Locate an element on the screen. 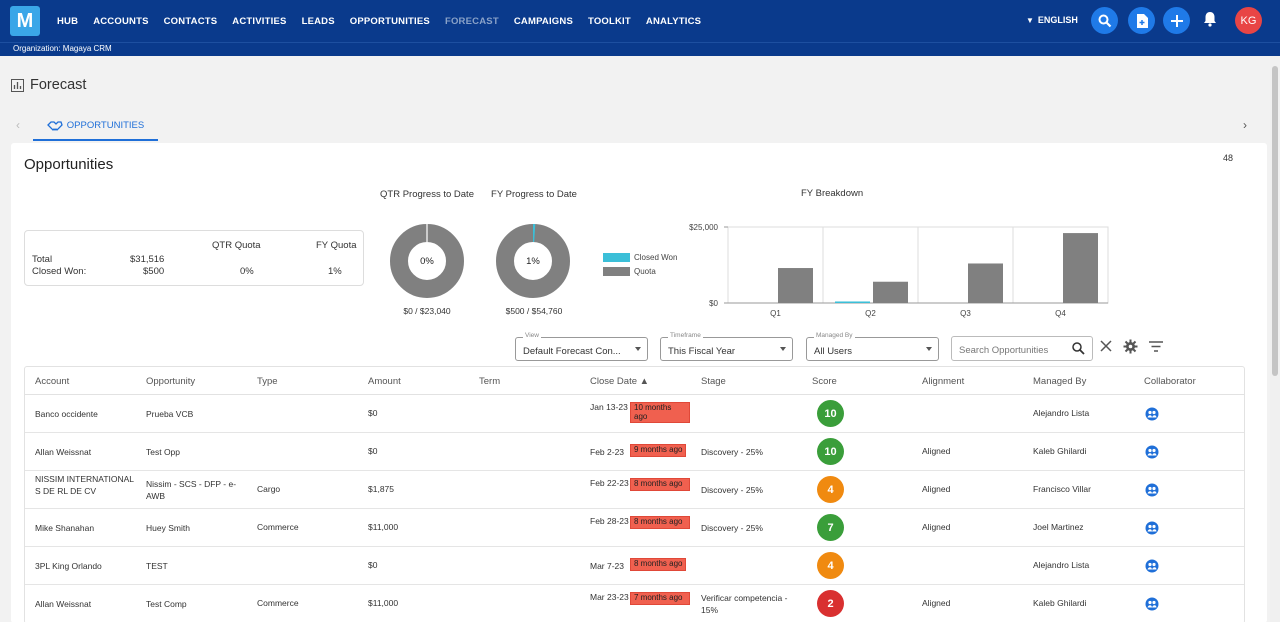 The height and width of the screenshot is (622, 1280). language-selector: ▼ ENGLISH is located at coordinates (1052, 20).